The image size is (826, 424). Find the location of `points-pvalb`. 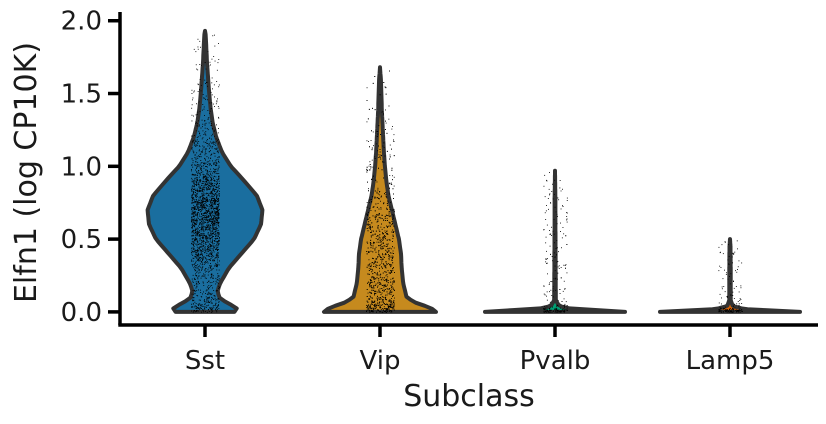

points-pvalb is located at coordinates (555, 242).